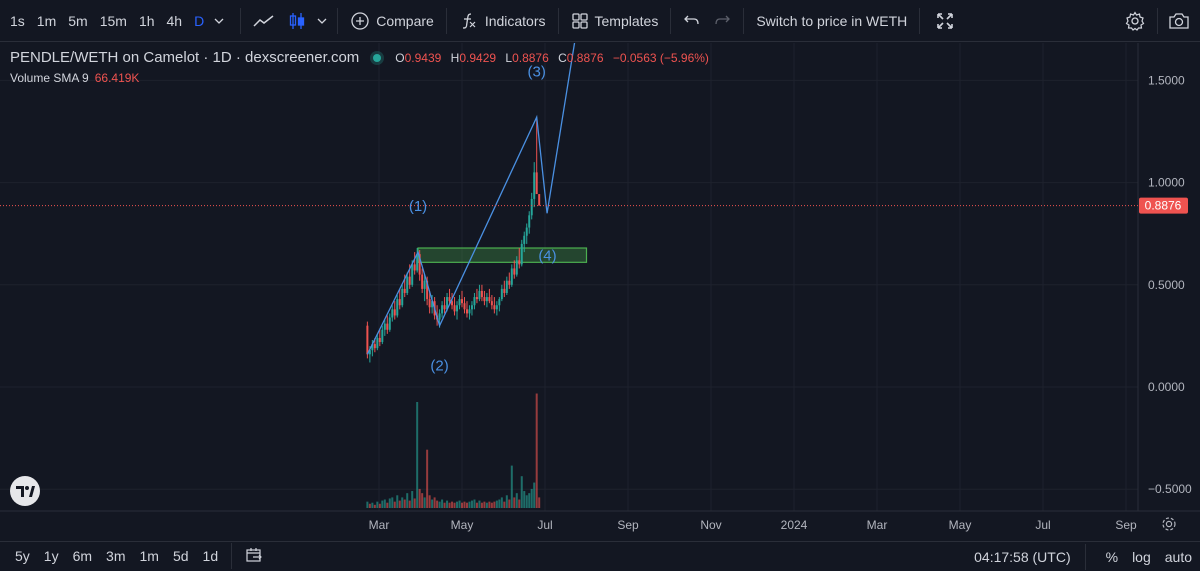 The width and height of the screenshot is (1200, 571). What do you see at coordinates (78, 20) in the screenshot?
I see `timeframe-5m: 5m` at bounding box center [78, 20].